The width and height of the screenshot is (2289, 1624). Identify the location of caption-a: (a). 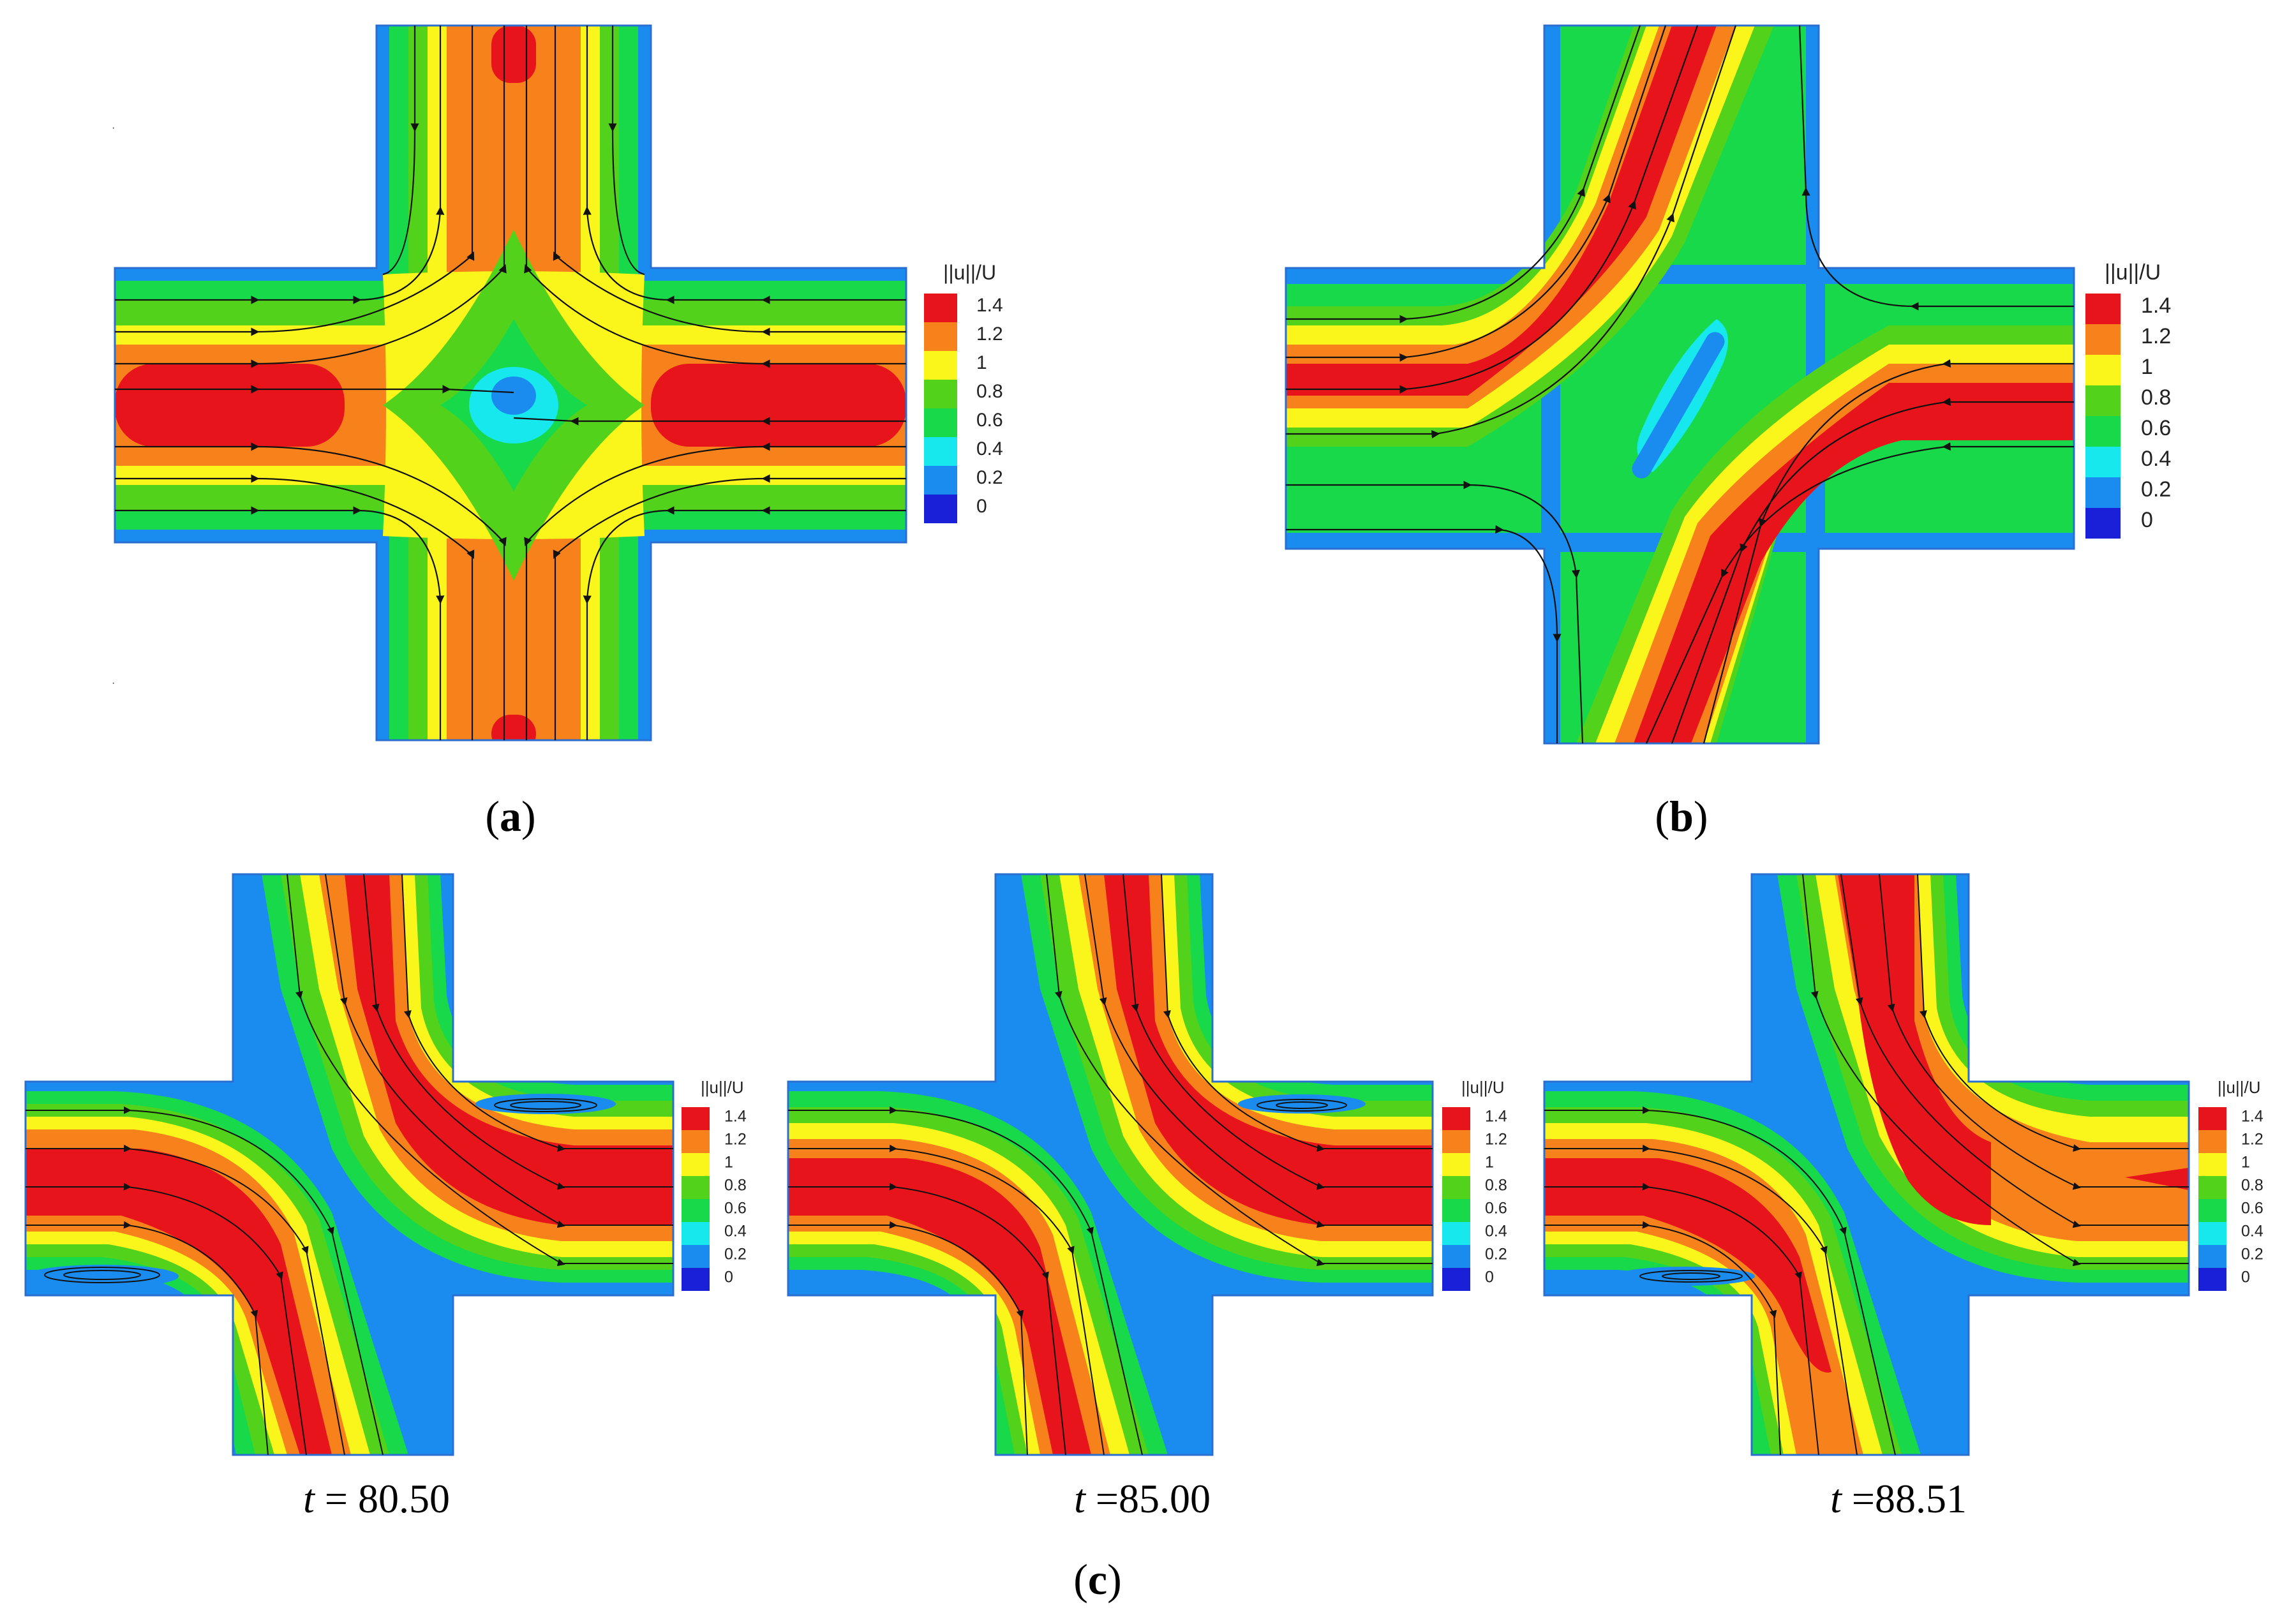
(510, 816).